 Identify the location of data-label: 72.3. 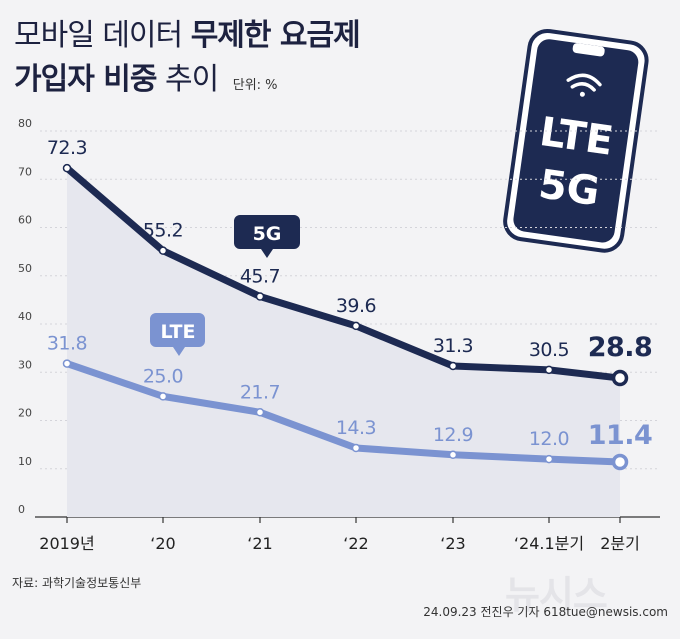
(67, 148).